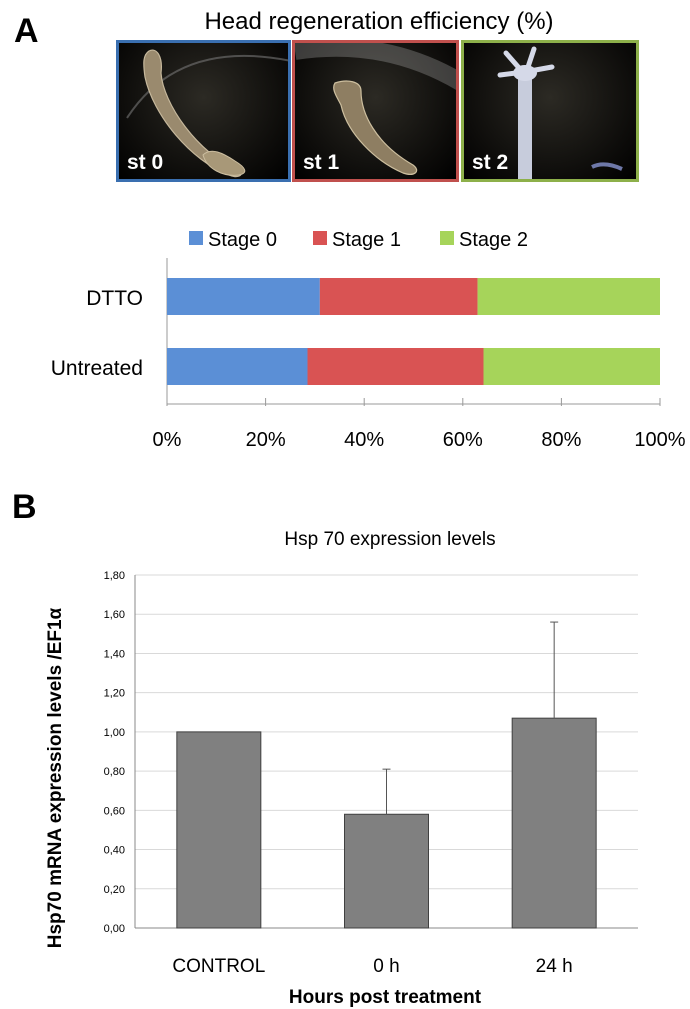 The image size is (690, 1009). I want to click on stage-2-photo: st 2, so click(550, 111).